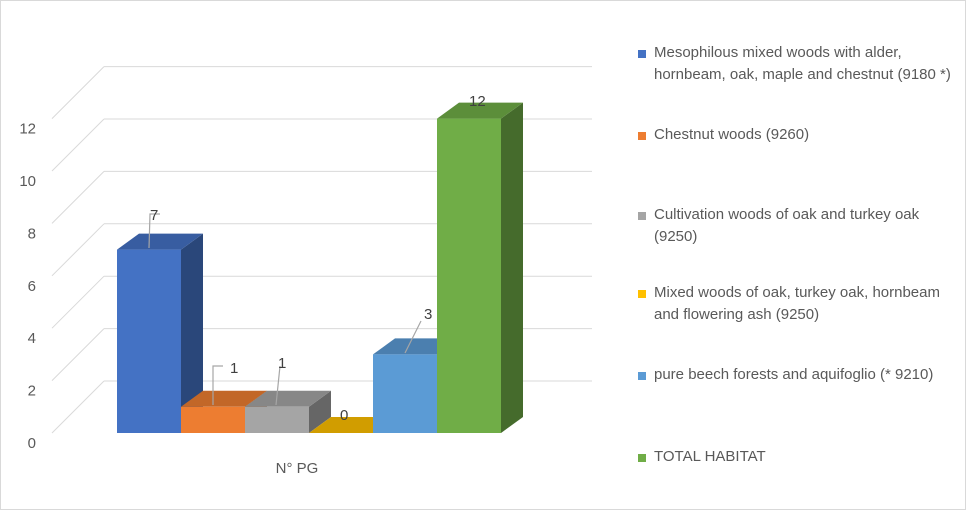  What do you see at coordinates (428, 314) in the screenshot?
I see `data-label: 3` at bounding box center [428, 314].